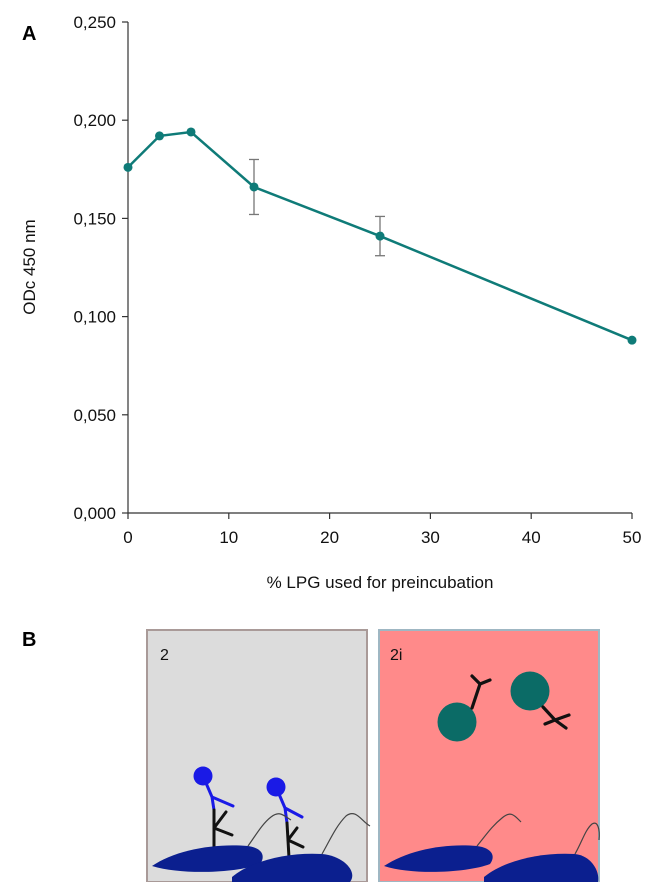 This screenshot has width=649, height=882. What do you see at coordinates (29, 34) in the screenshot?
I see `panel-a-letter: A` at bounding box center [29, 34].